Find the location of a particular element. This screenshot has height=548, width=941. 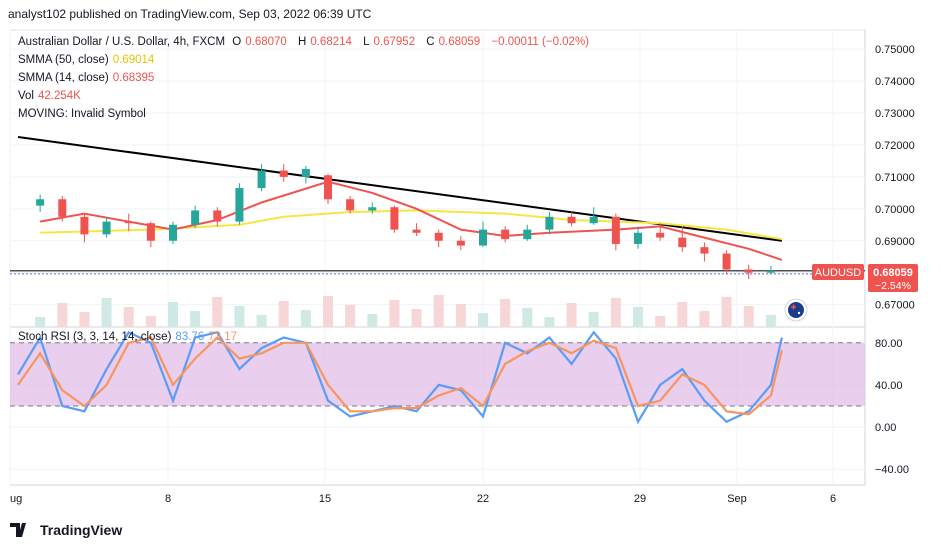

legend-open: O 0.68070 is located at coordinates (259, 42).